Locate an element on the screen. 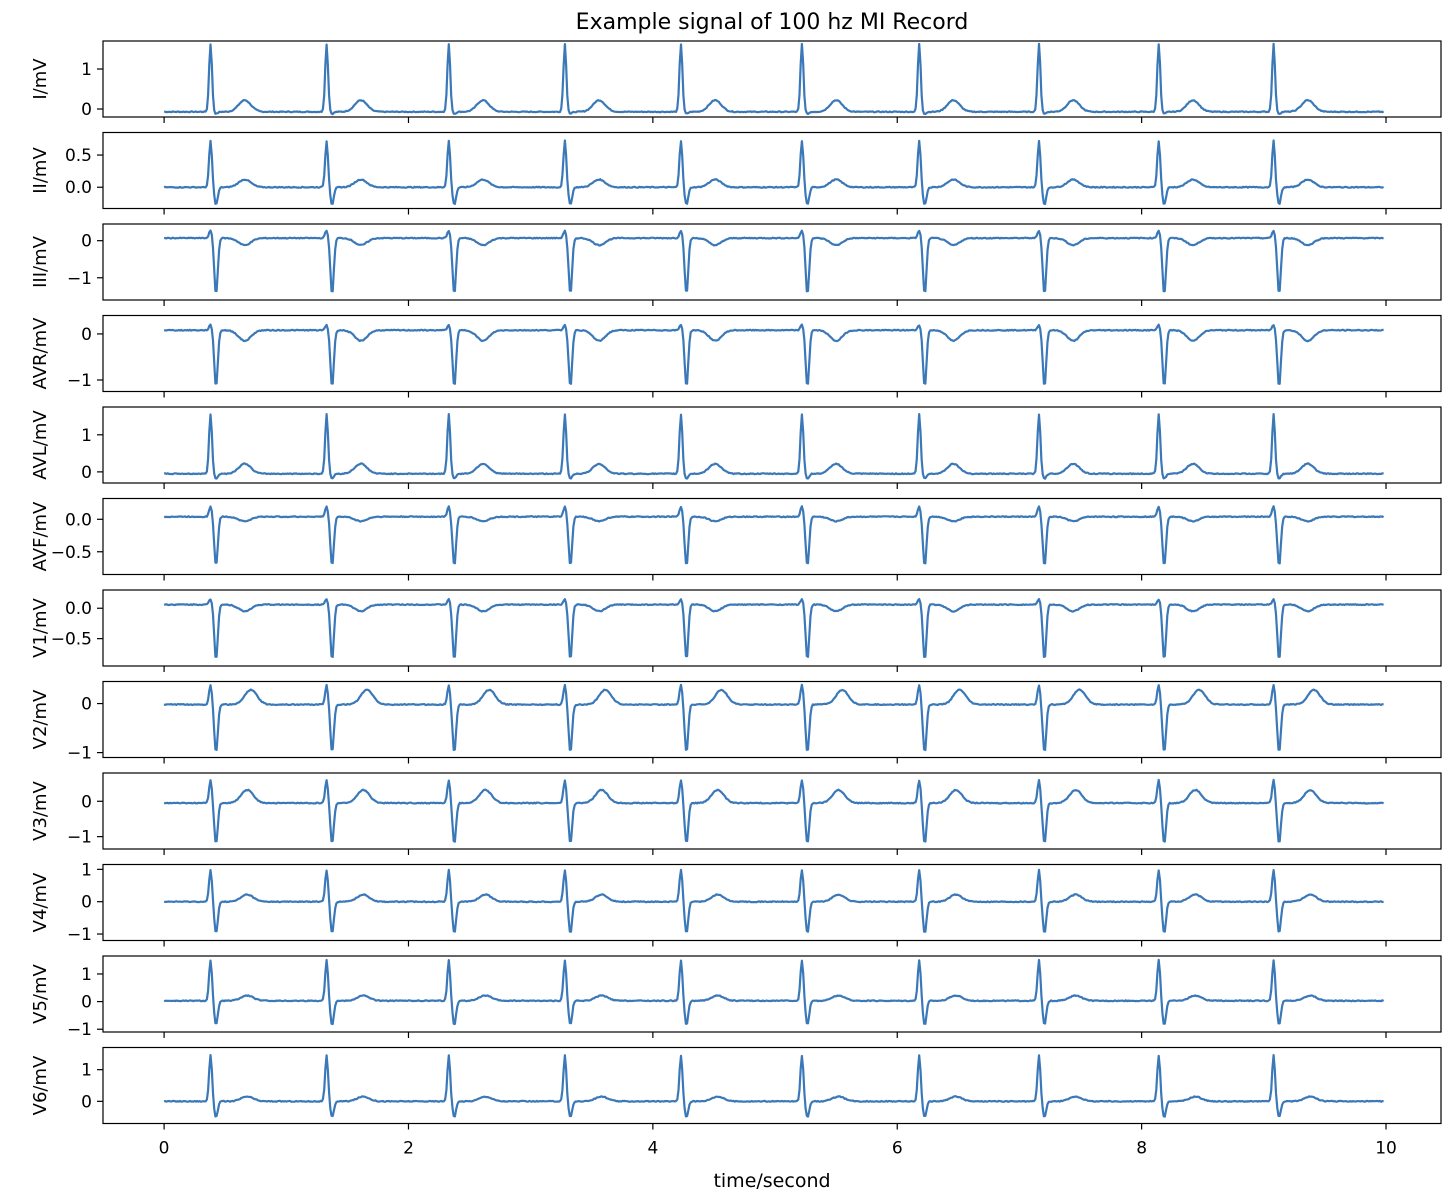  x-tick-label: 2 is located at coordinates (408, 1149).